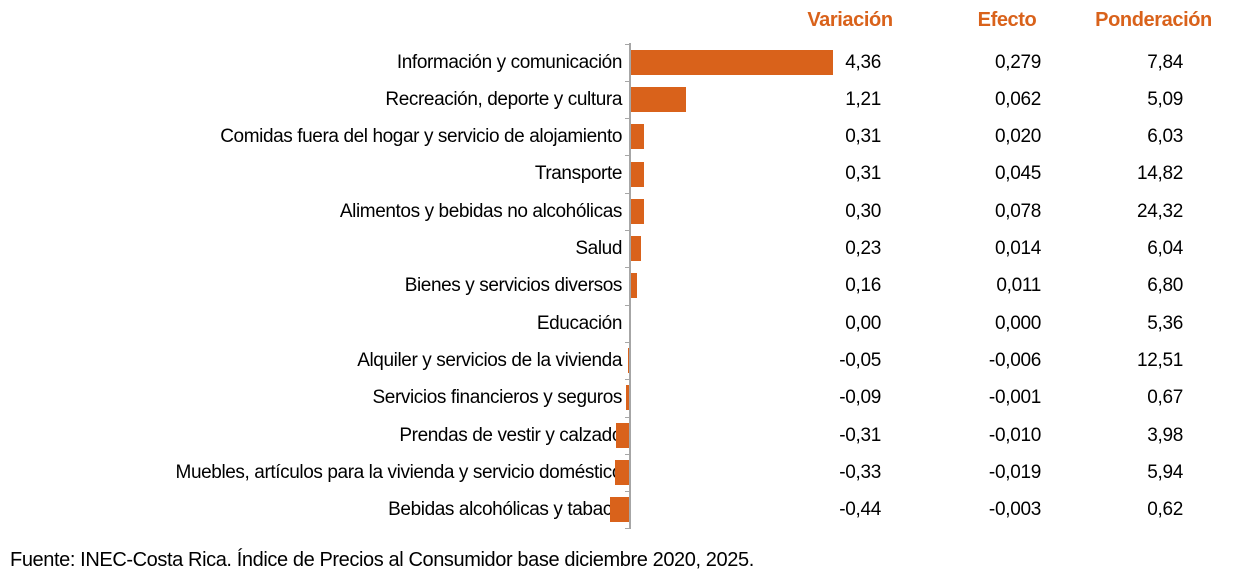 The image size is (1250, 583). I want to click on ponderacion-value: 0,62, so click(1165, 510).